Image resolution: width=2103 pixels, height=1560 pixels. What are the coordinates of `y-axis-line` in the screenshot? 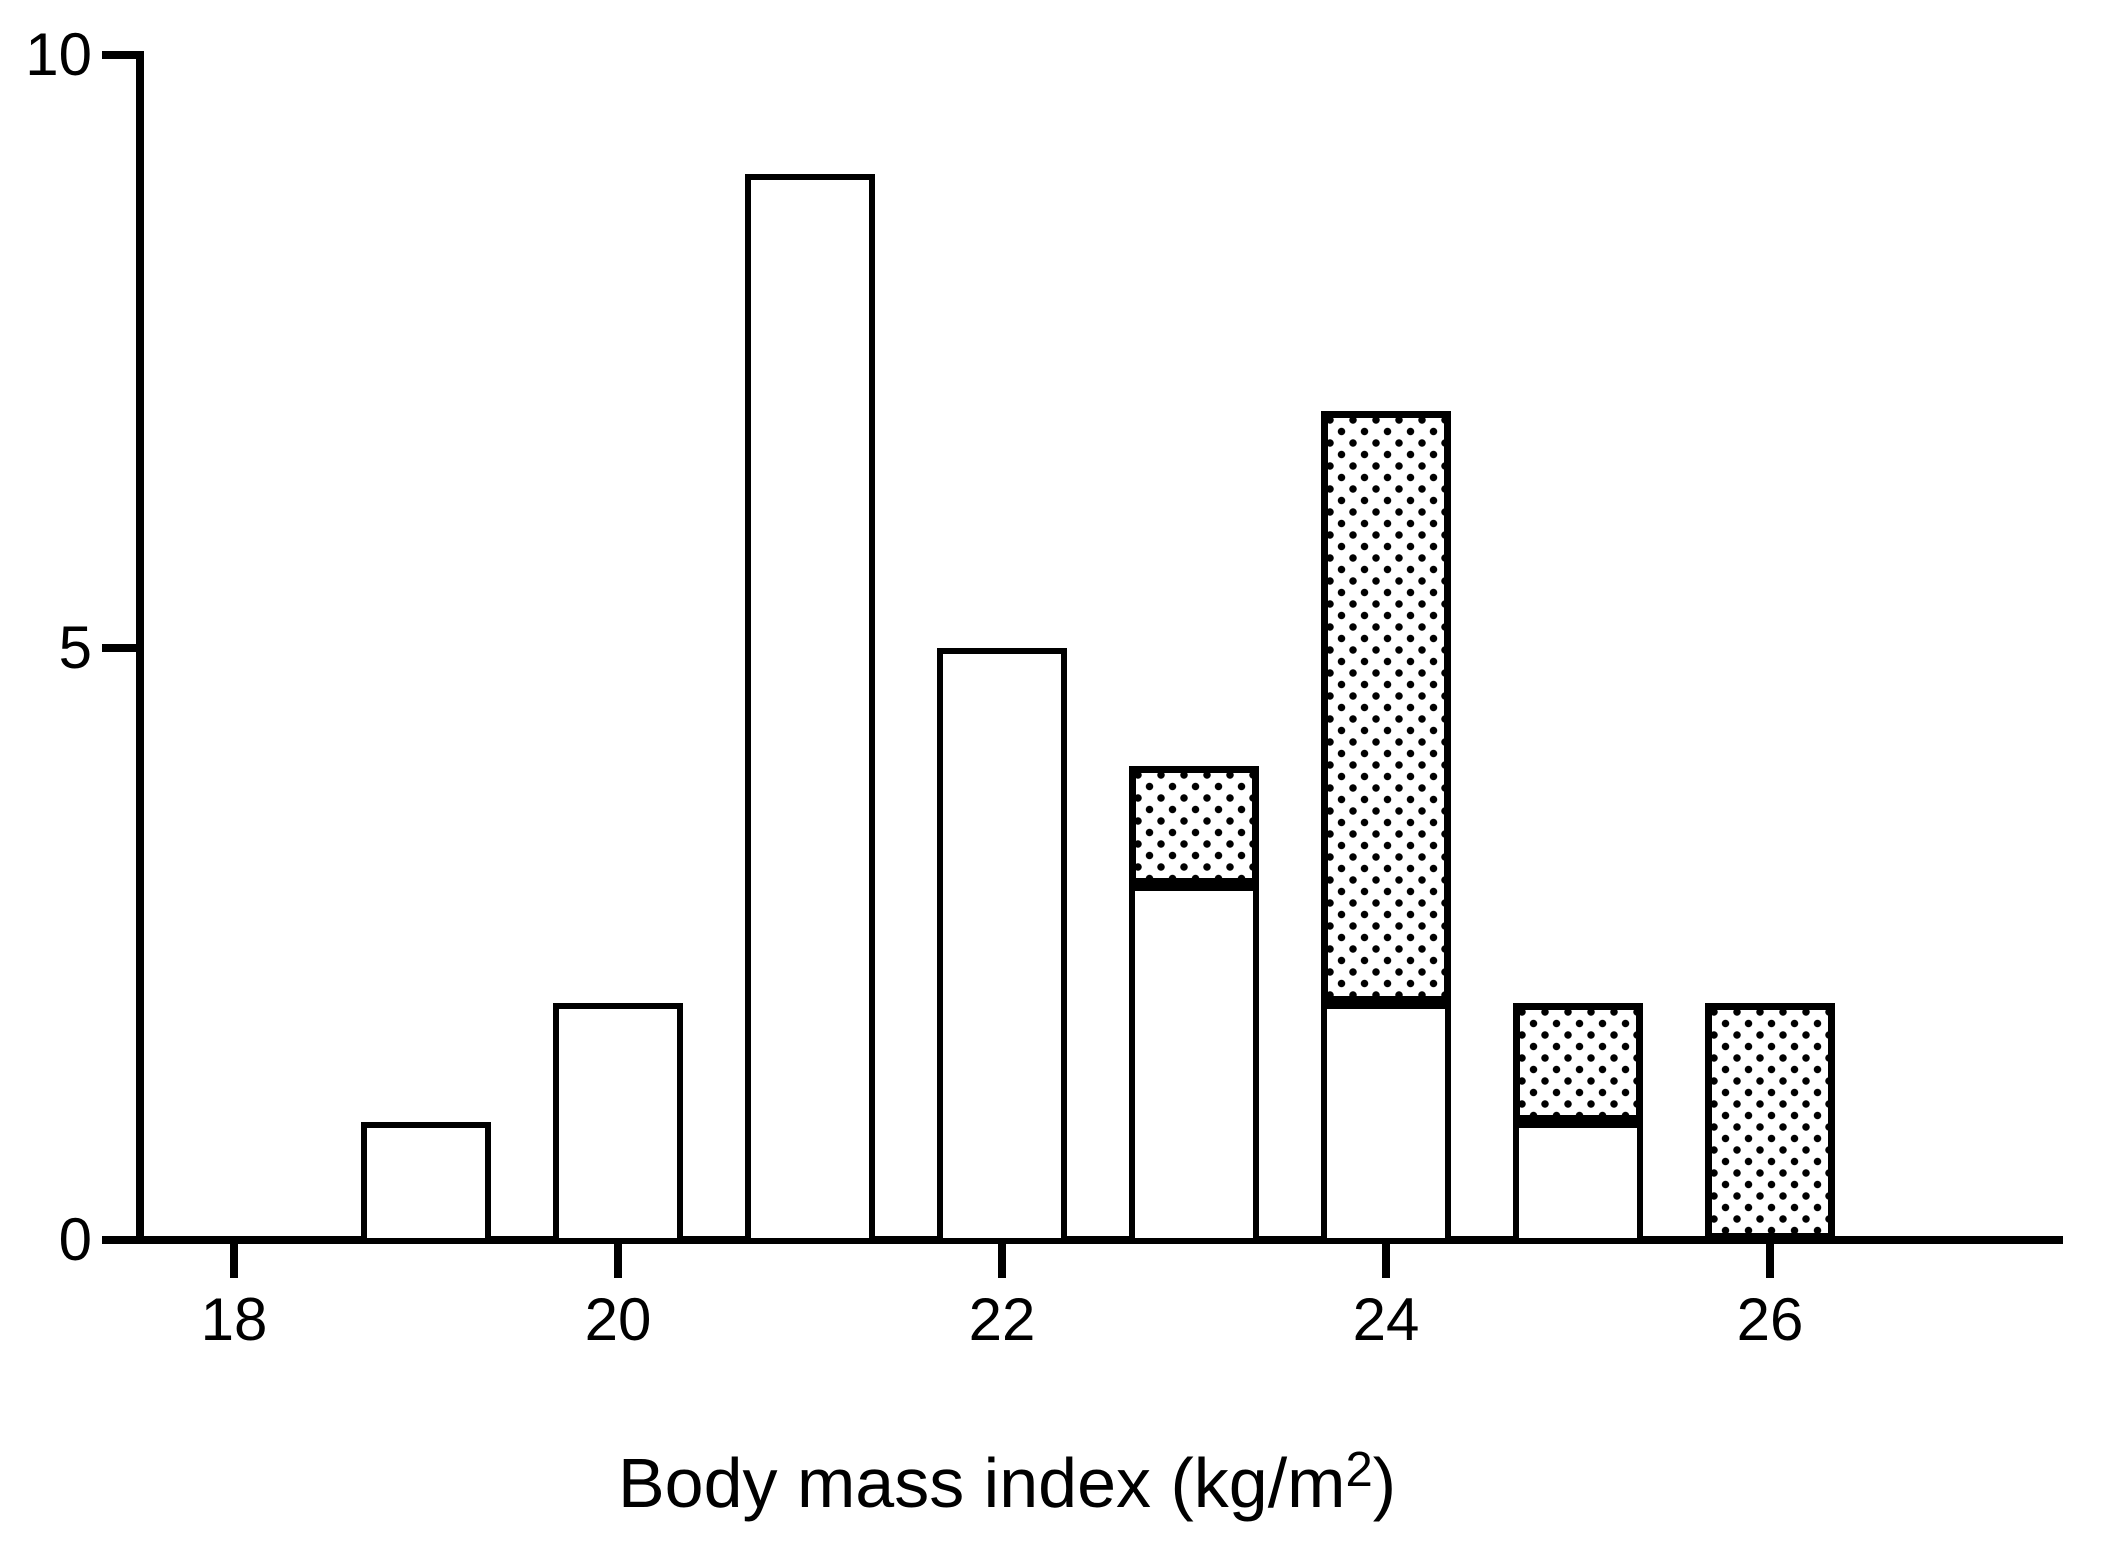 It's located at (140, 647).